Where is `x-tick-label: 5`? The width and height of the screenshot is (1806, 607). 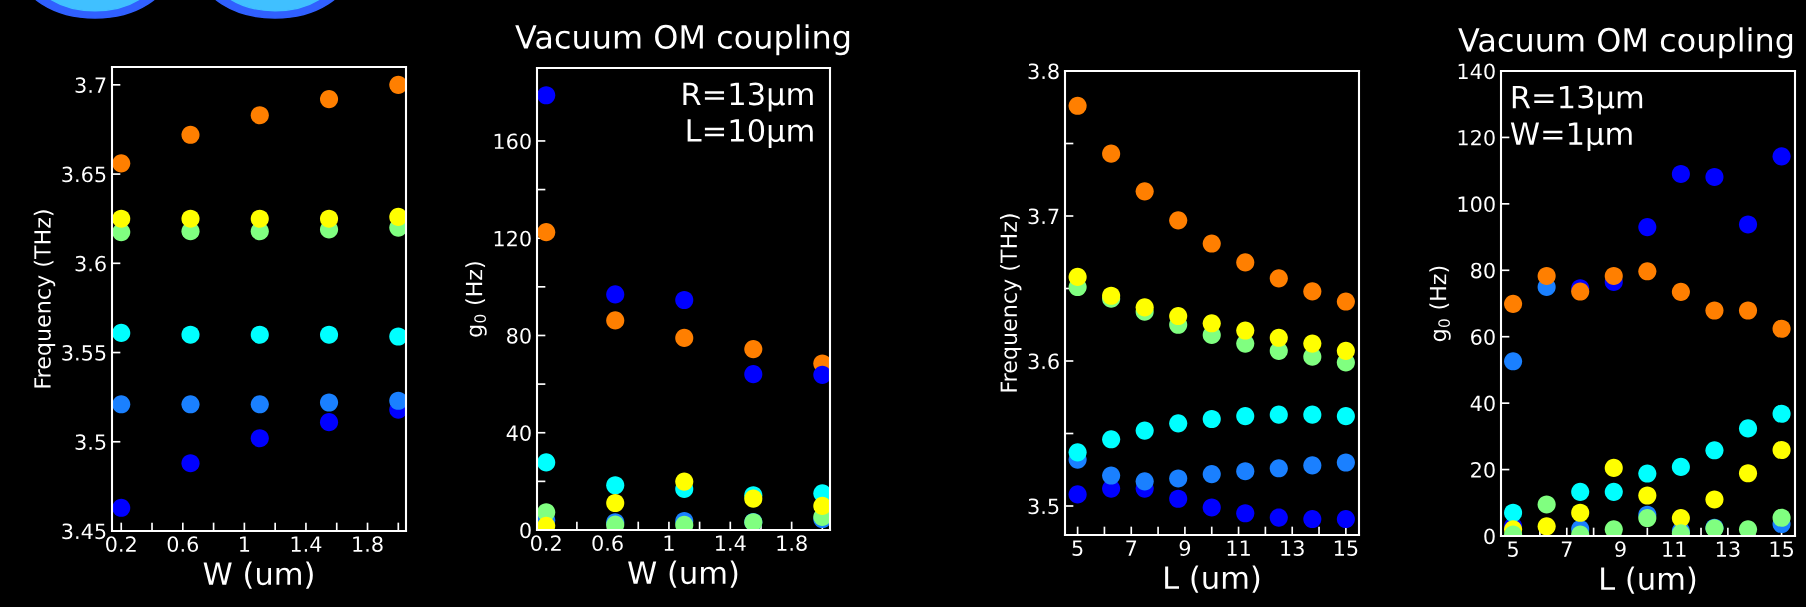
x-tick-label: 5 is located at coordinates (1513, 549).